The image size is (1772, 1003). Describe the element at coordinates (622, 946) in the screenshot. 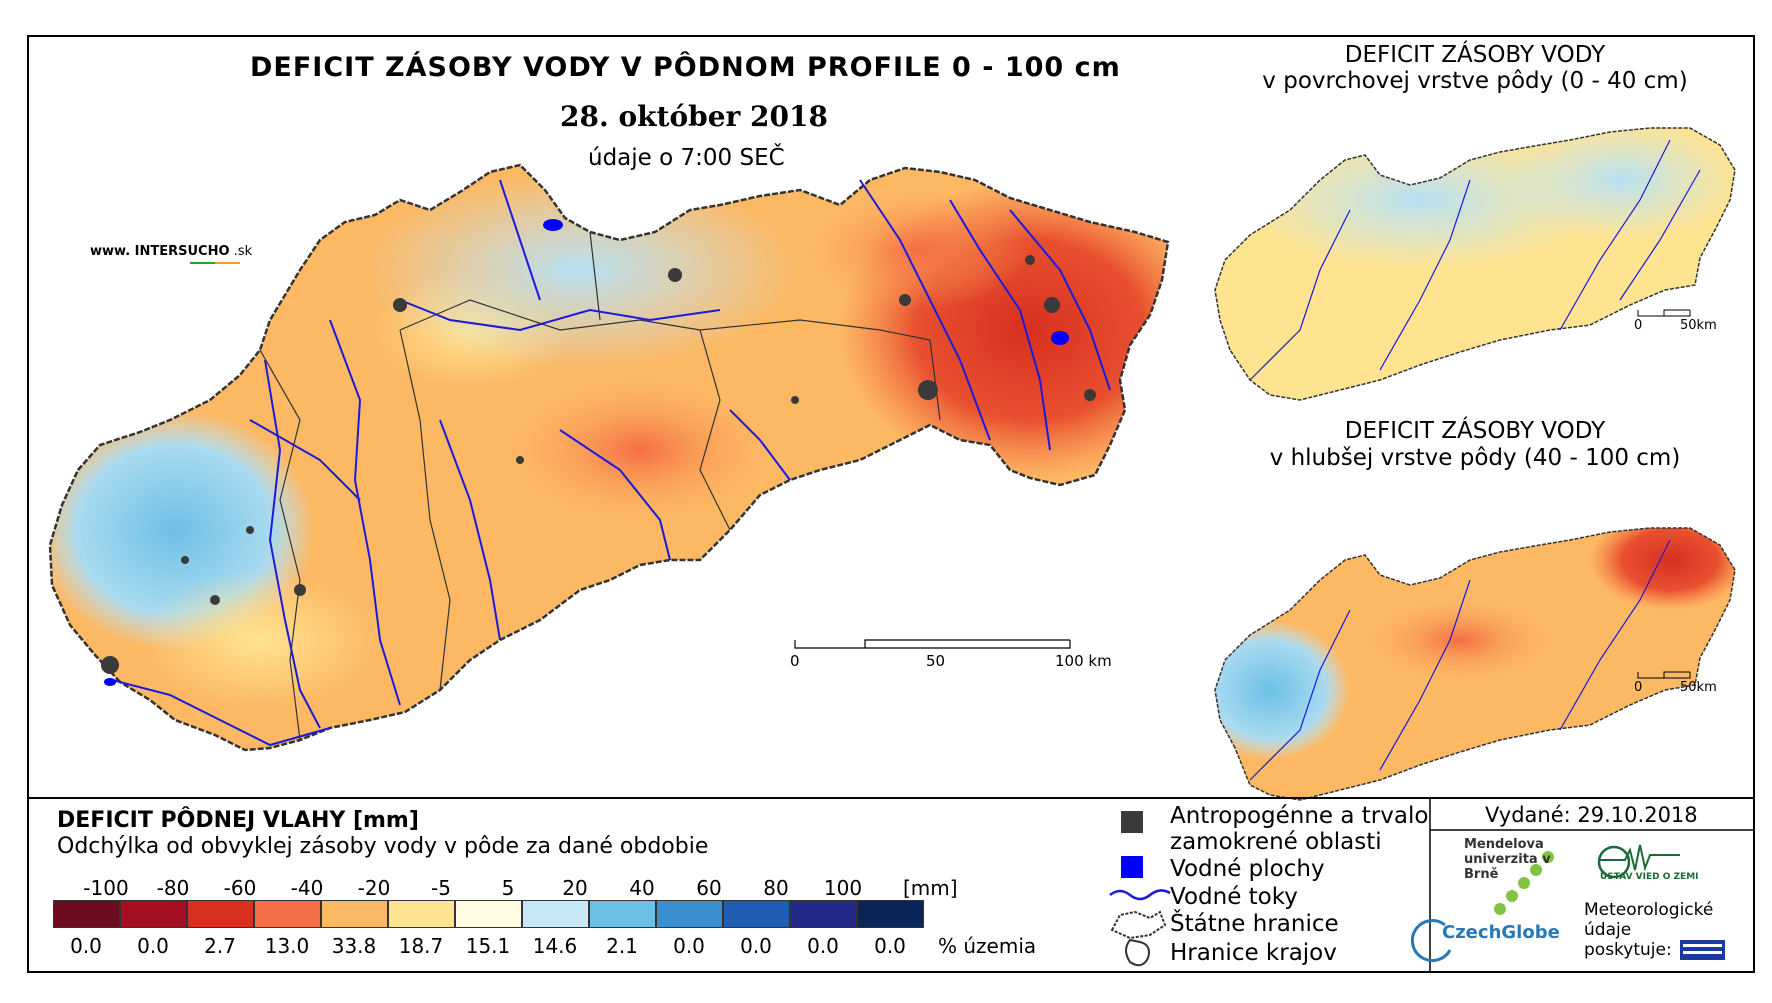

I see `legend-percent-value: 2.1` at that location.